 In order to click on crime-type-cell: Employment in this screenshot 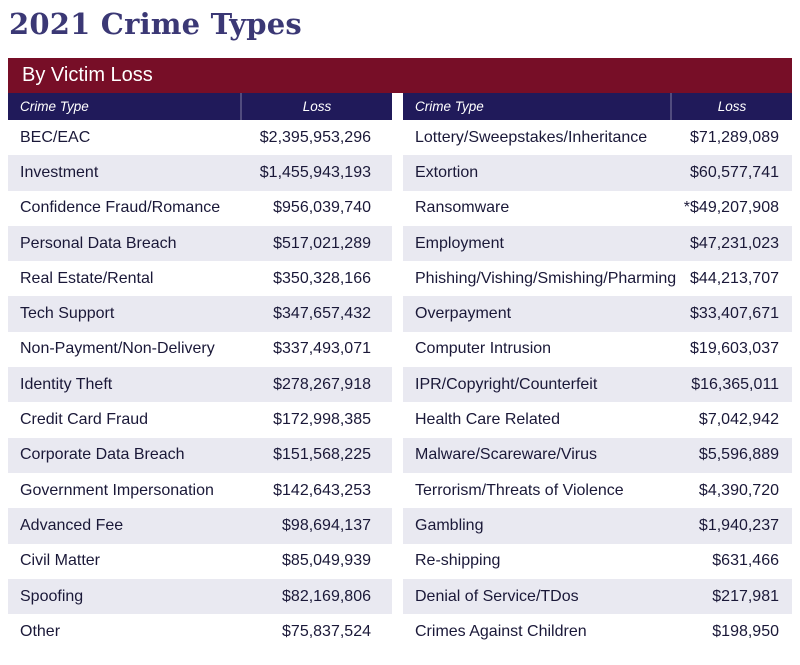, I will do `click(459, 243)`.